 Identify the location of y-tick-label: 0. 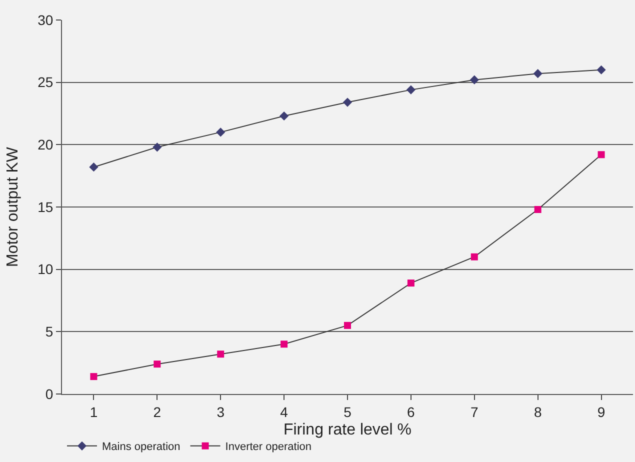
(49, 394).